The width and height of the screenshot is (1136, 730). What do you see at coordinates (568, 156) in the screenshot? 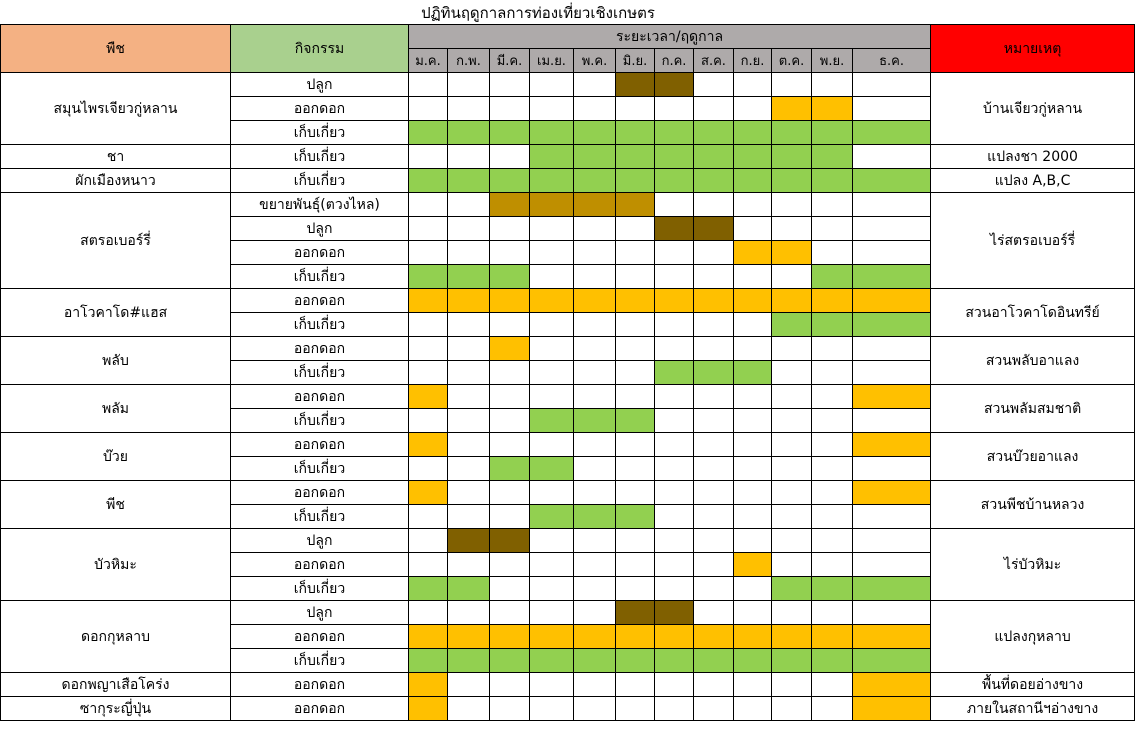
I see `activity-row: ชา เก็บเกี่ยว แปลงชา 2000` at bounding box center [568, 156].